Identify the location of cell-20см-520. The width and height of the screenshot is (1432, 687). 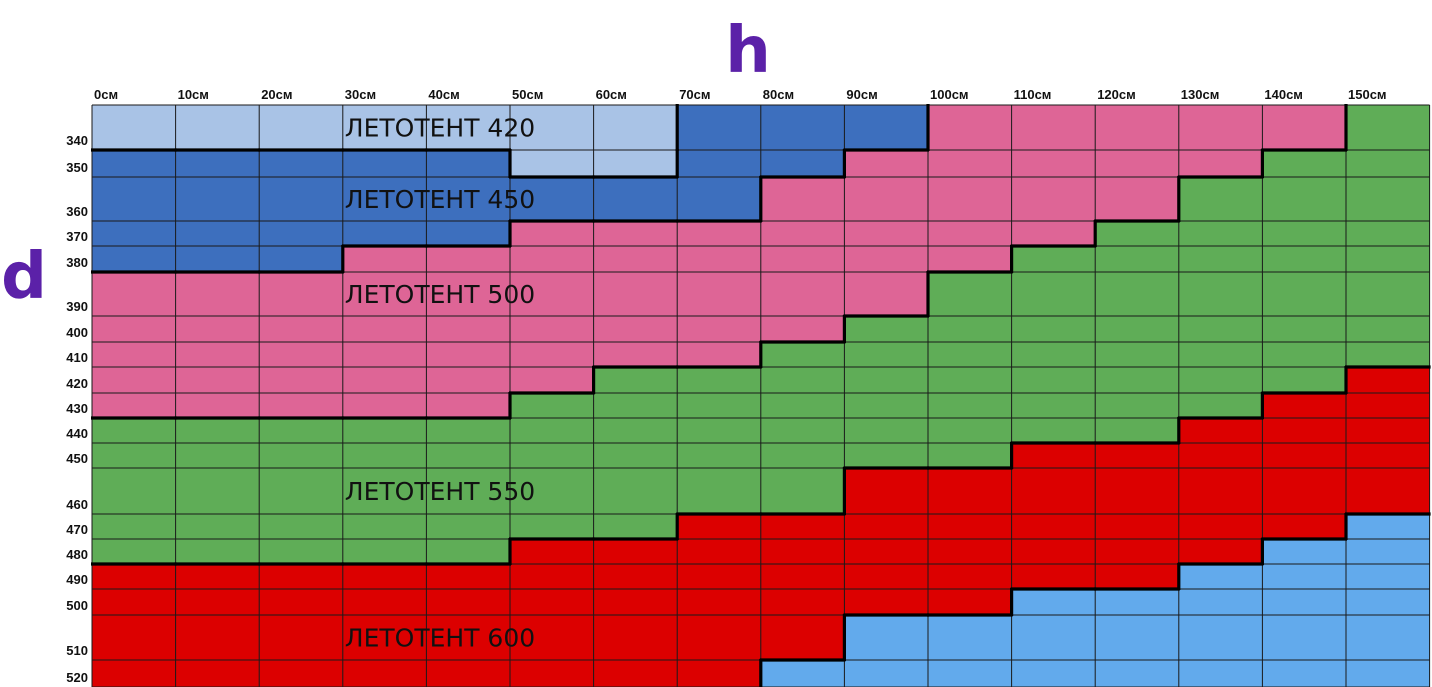
(301, 673).